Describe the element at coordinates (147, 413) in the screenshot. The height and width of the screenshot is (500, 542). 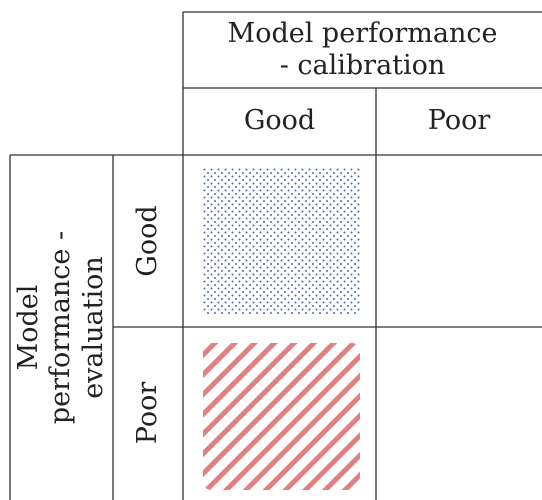
I see `row-label: Poor` at that location.